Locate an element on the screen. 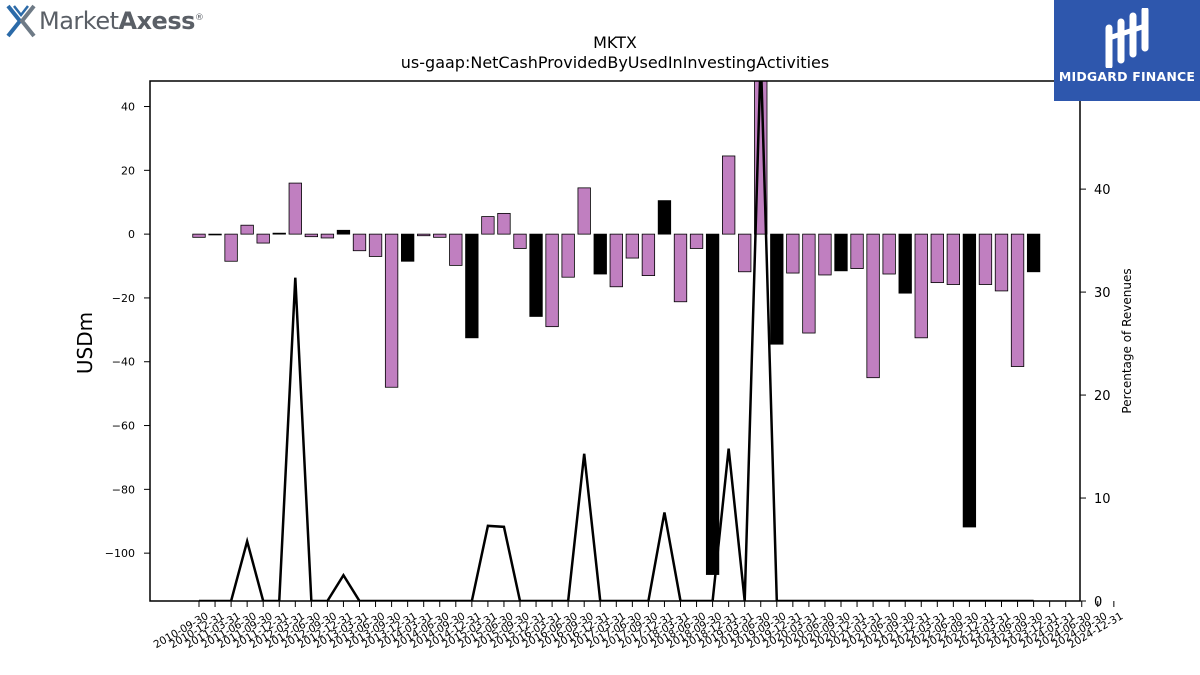 The width and height of the screenshot is (1200, 675). midgard-mark-icon is located at coordinates (1127, 38).